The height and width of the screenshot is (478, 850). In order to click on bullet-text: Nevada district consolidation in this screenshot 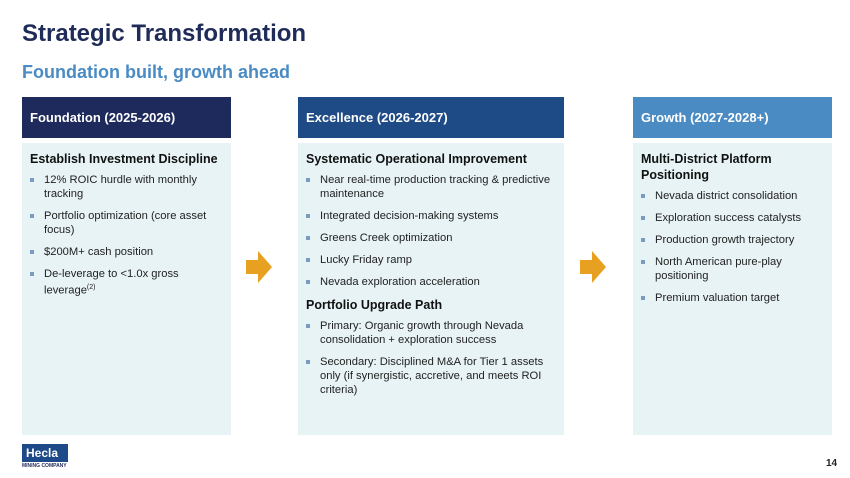, I will do `click(726, 196)`.